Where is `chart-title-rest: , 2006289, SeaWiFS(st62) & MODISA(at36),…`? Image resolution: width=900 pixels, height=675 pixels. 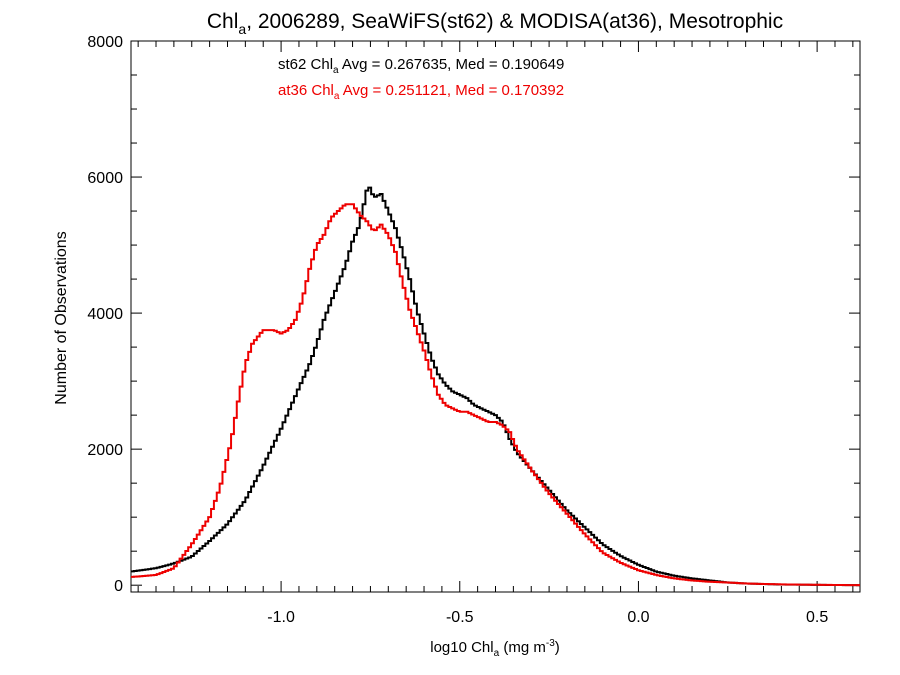
chart-title-rest: , 2006289, SeaWiFS(st62) & MODISA(at36),… is located at coordinates (514, 21).